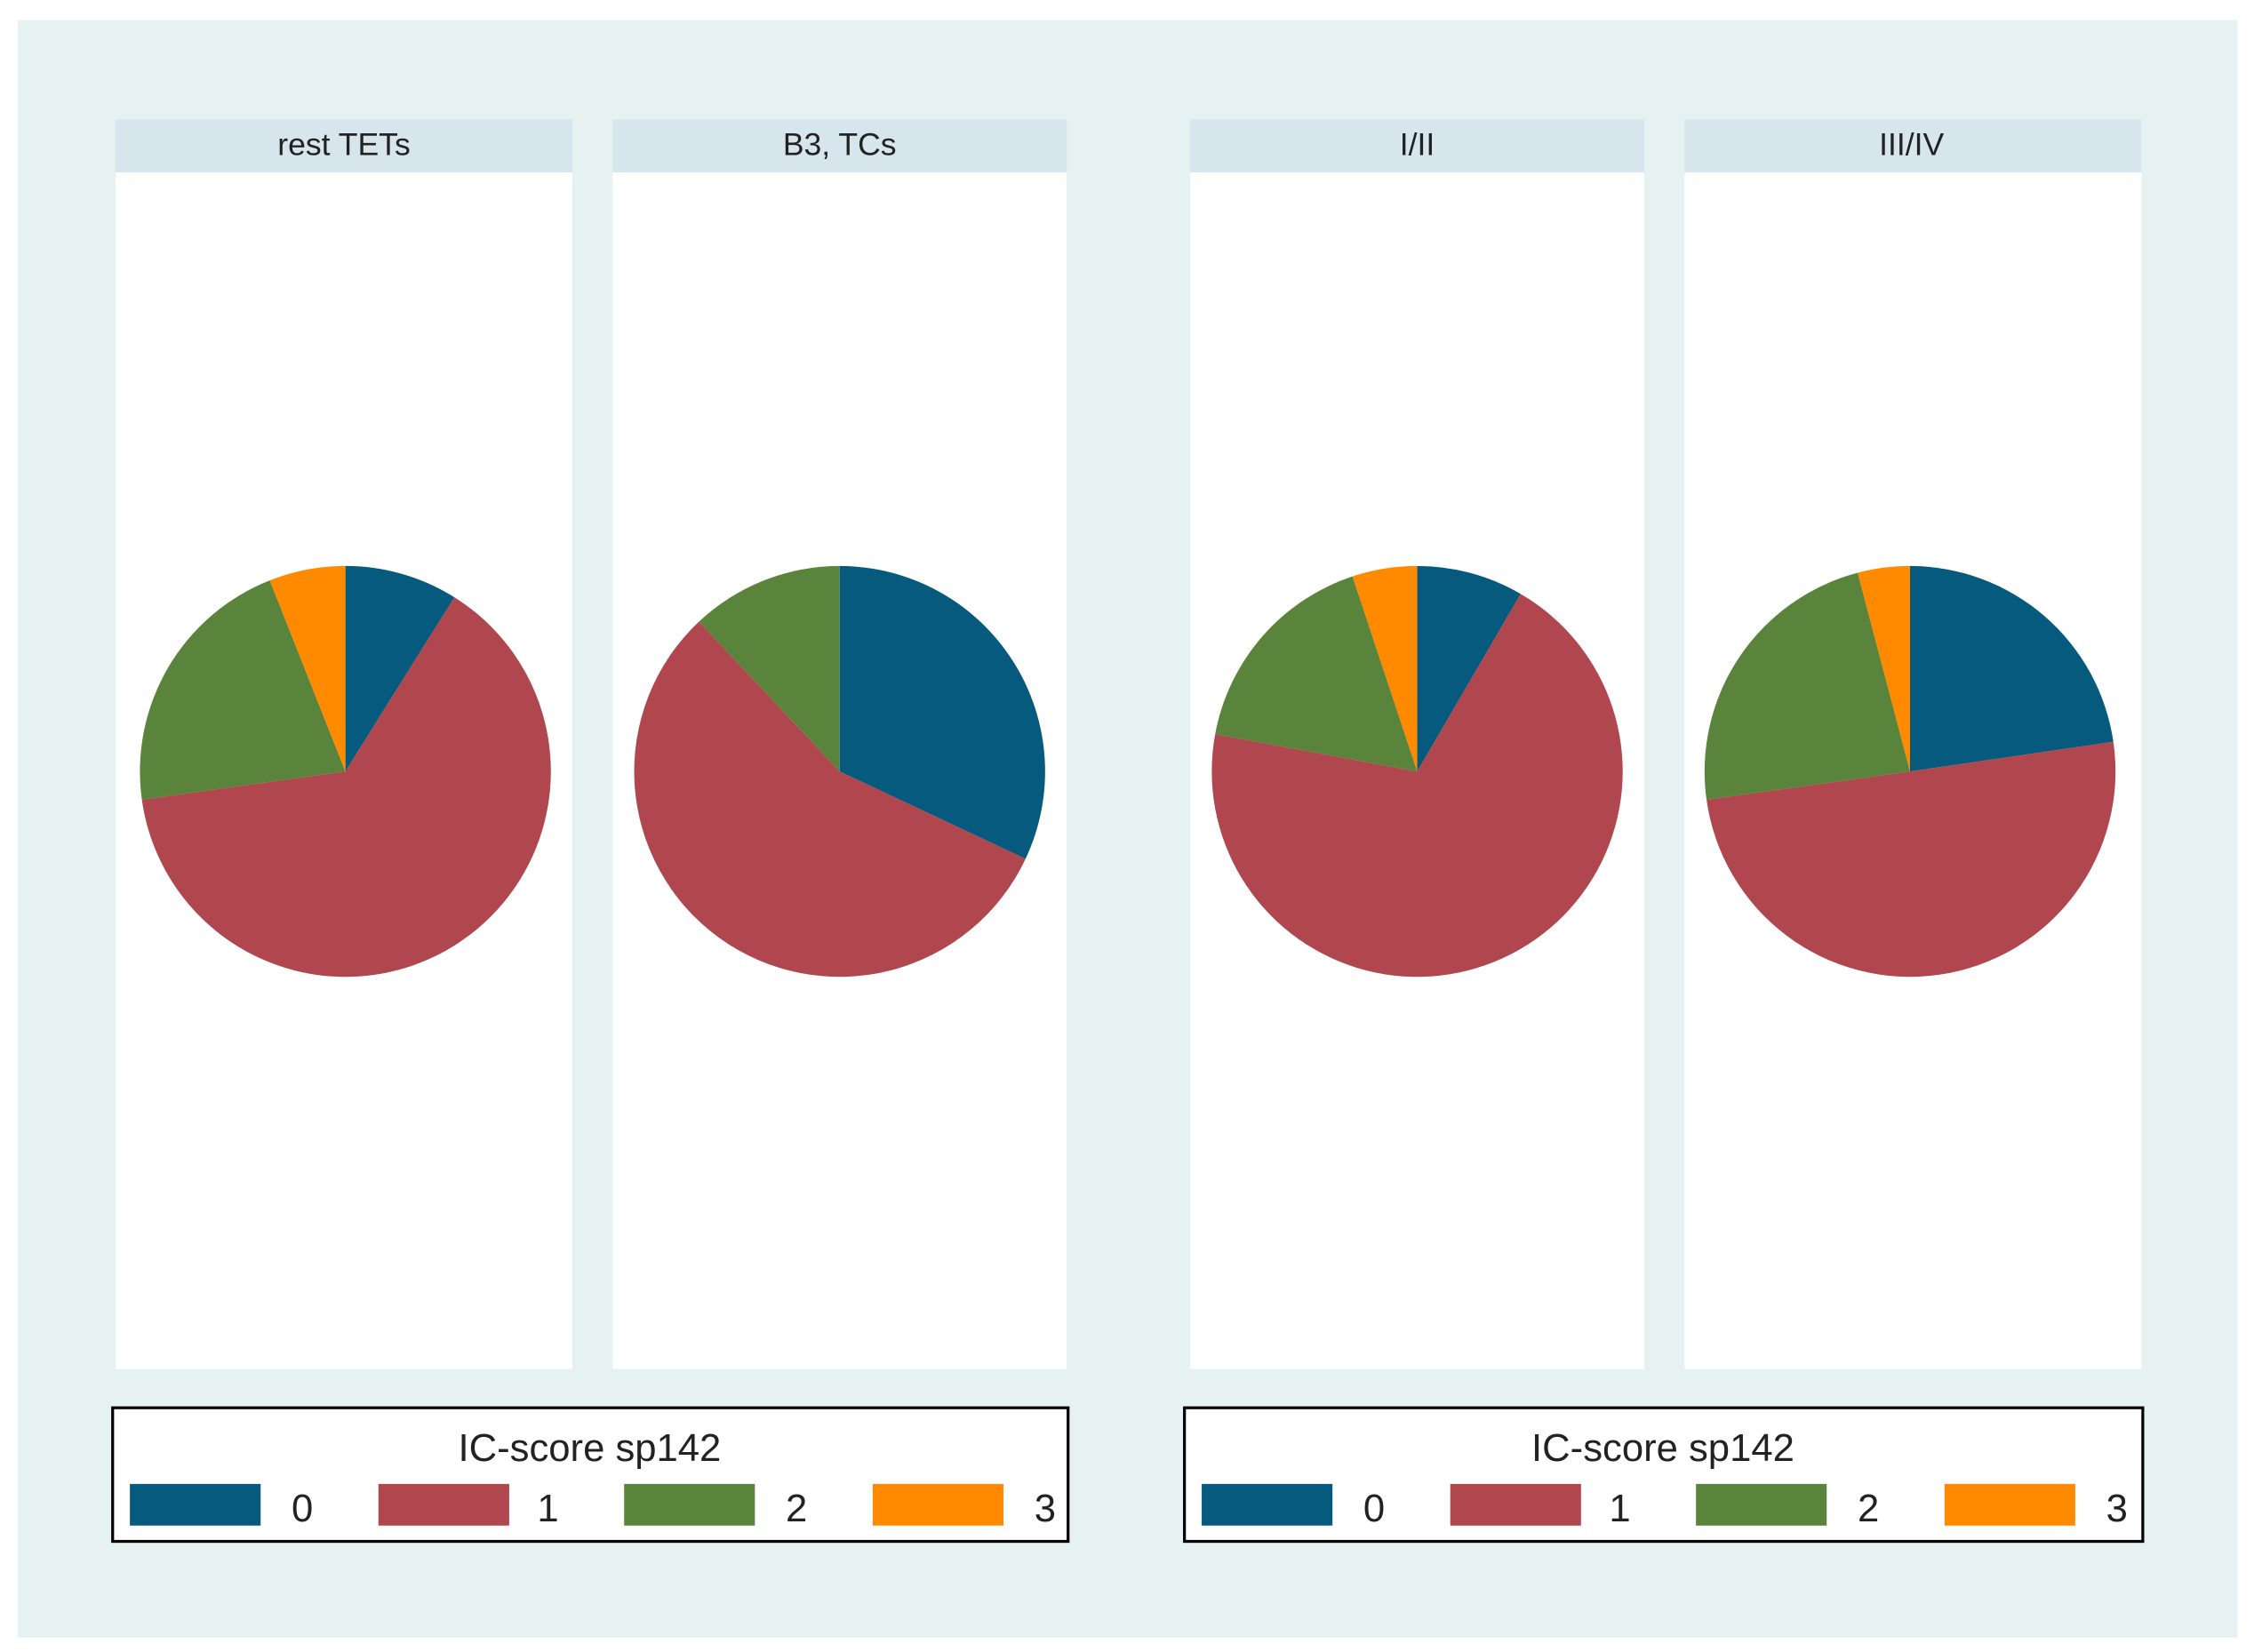  I want to click on panel-title: rest TETs, so click(344, 145).